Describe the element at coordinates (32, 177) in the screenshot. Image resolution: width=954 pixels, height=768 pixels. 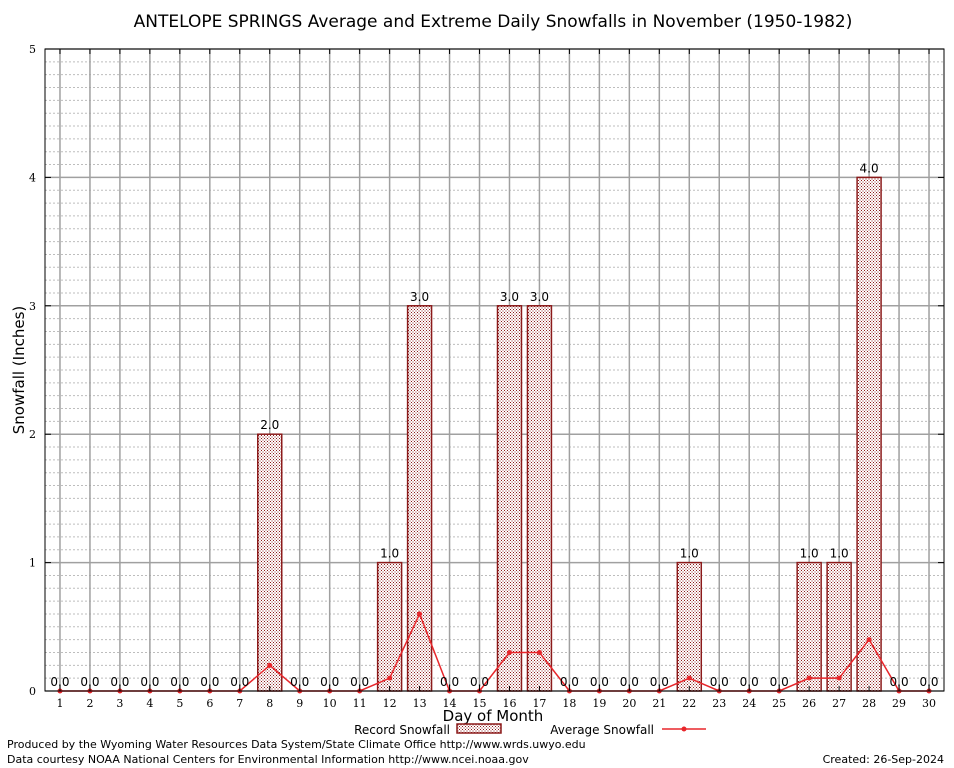
I see `y-tick-label: 4` at that location.